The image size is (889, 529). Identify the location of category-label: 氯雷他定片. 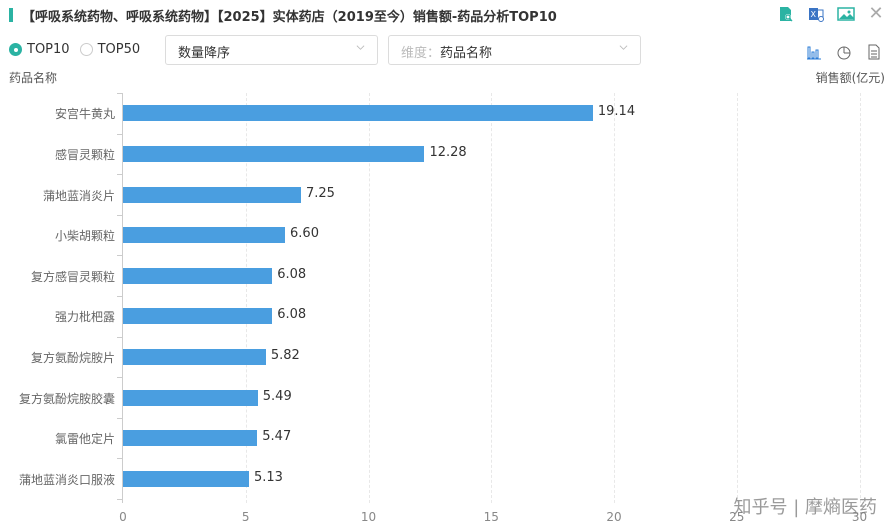
(84, 439).